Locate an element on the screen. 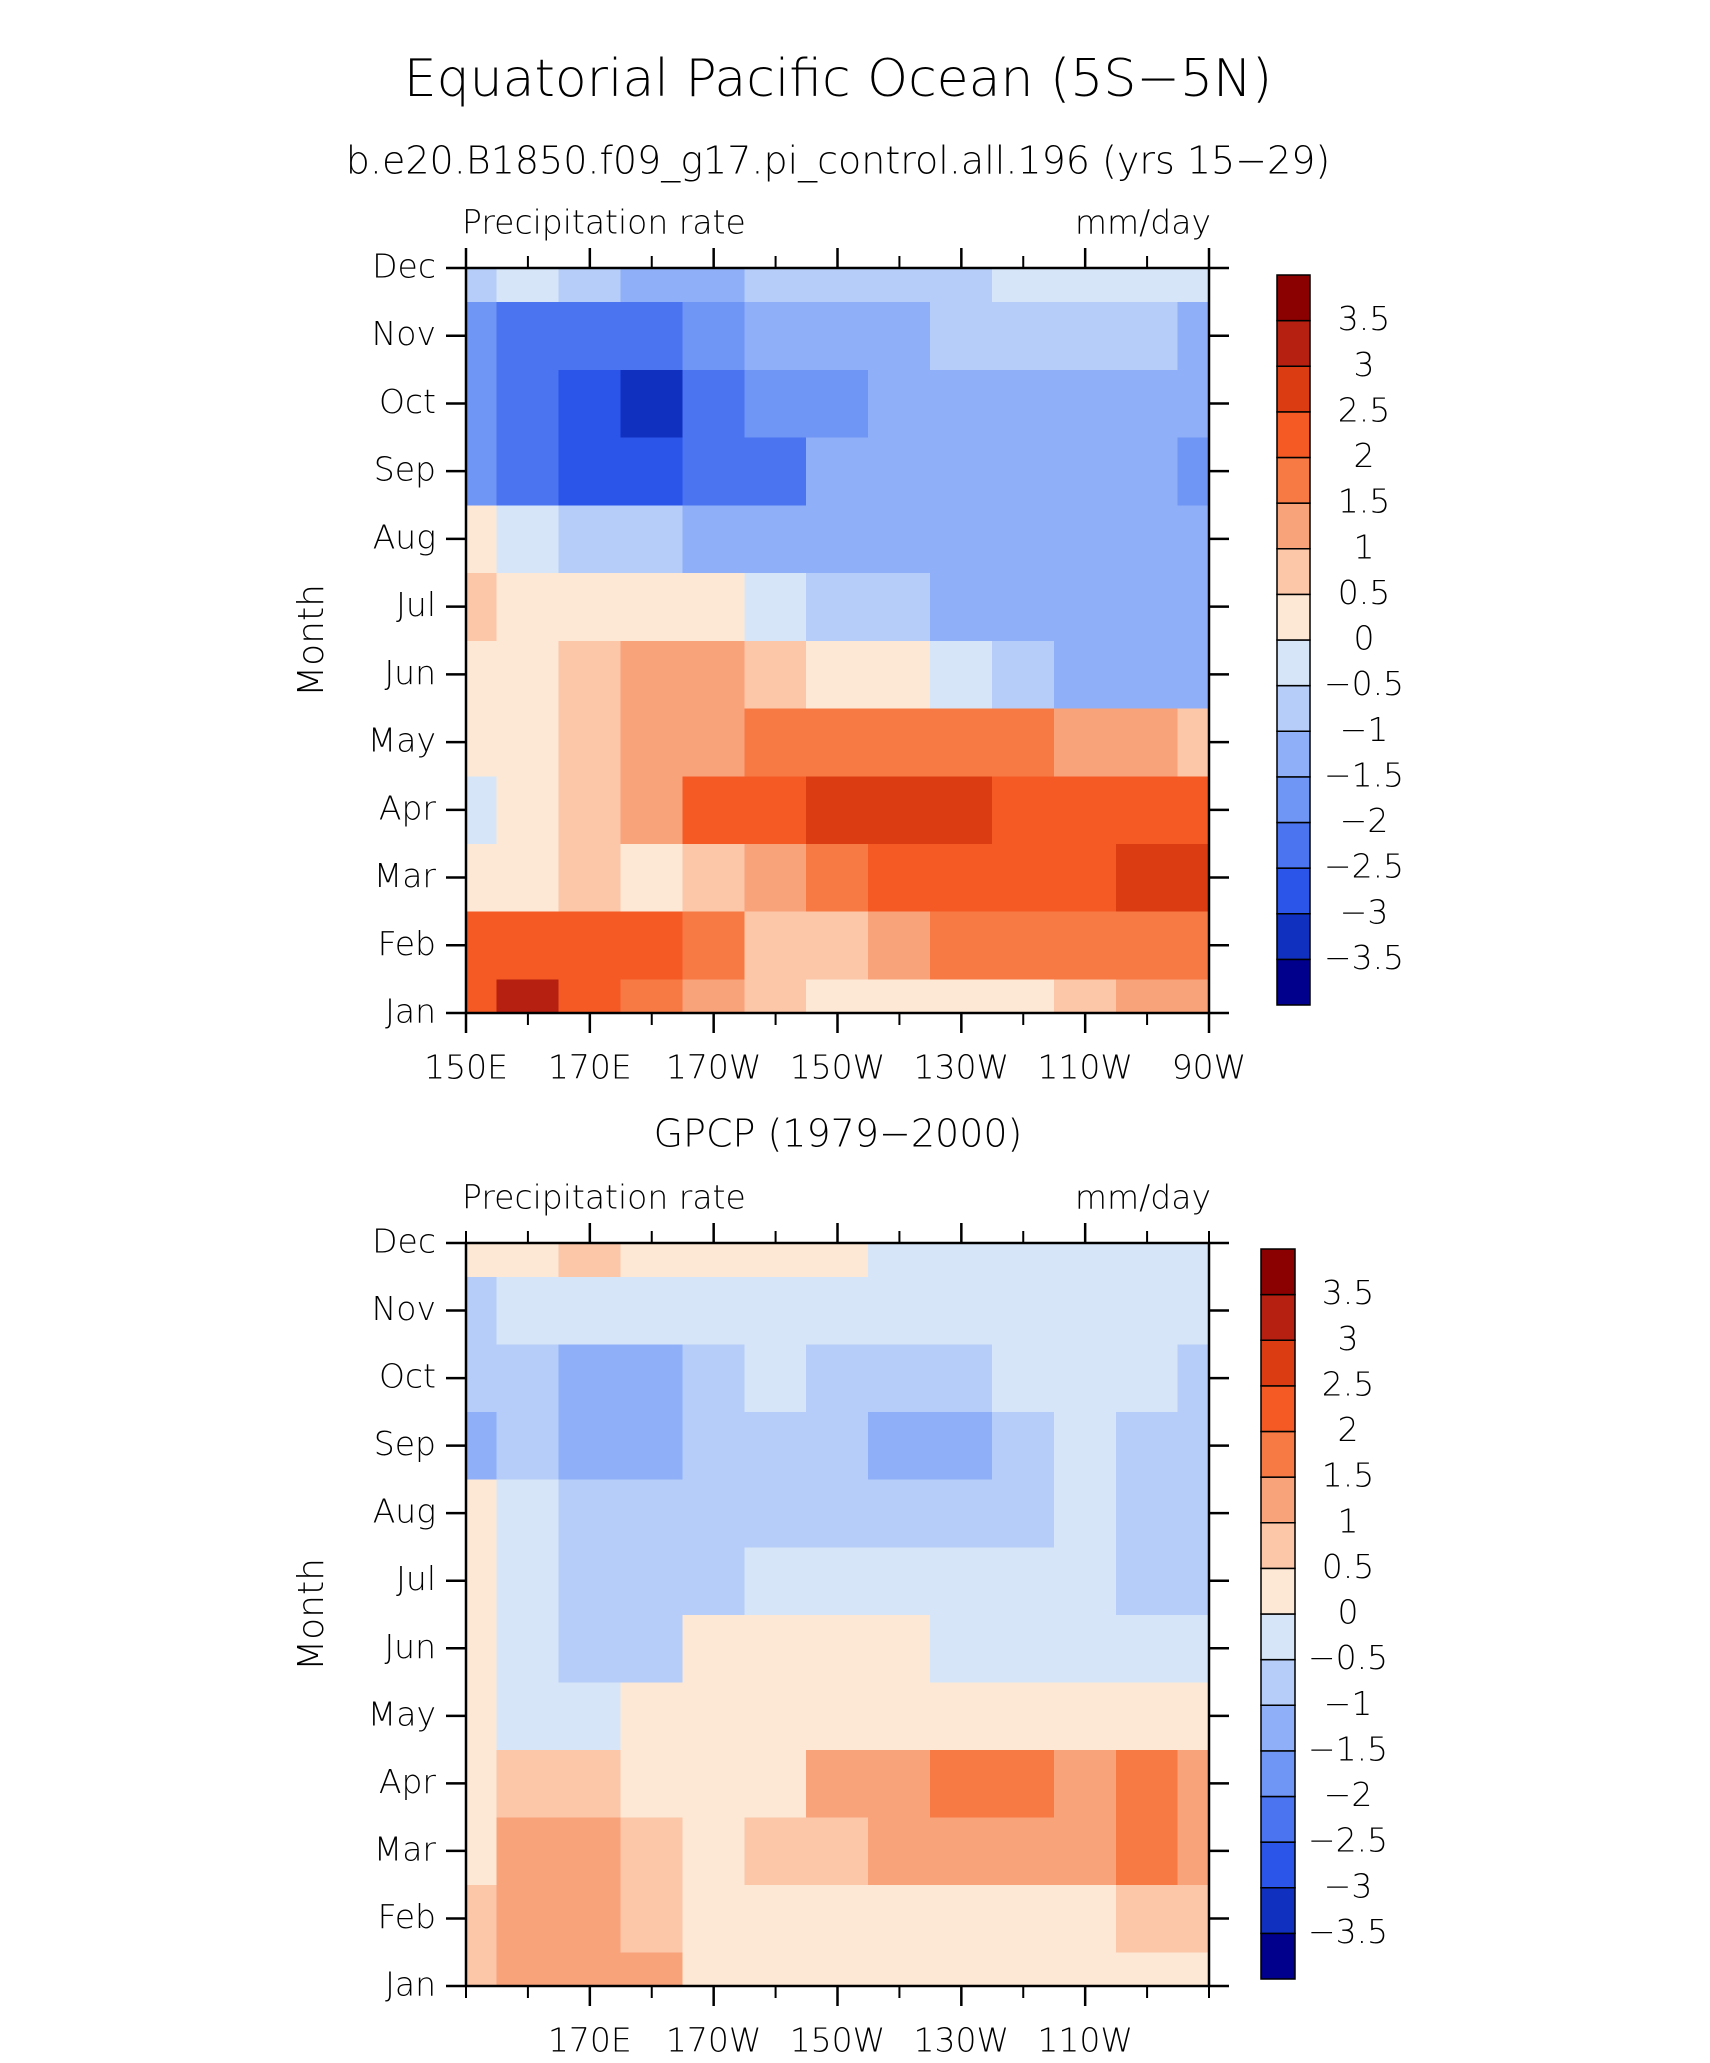 This screenshot has height=2063, width=1710. colorbar-label: 0 is located at coordinates (1364, 638).